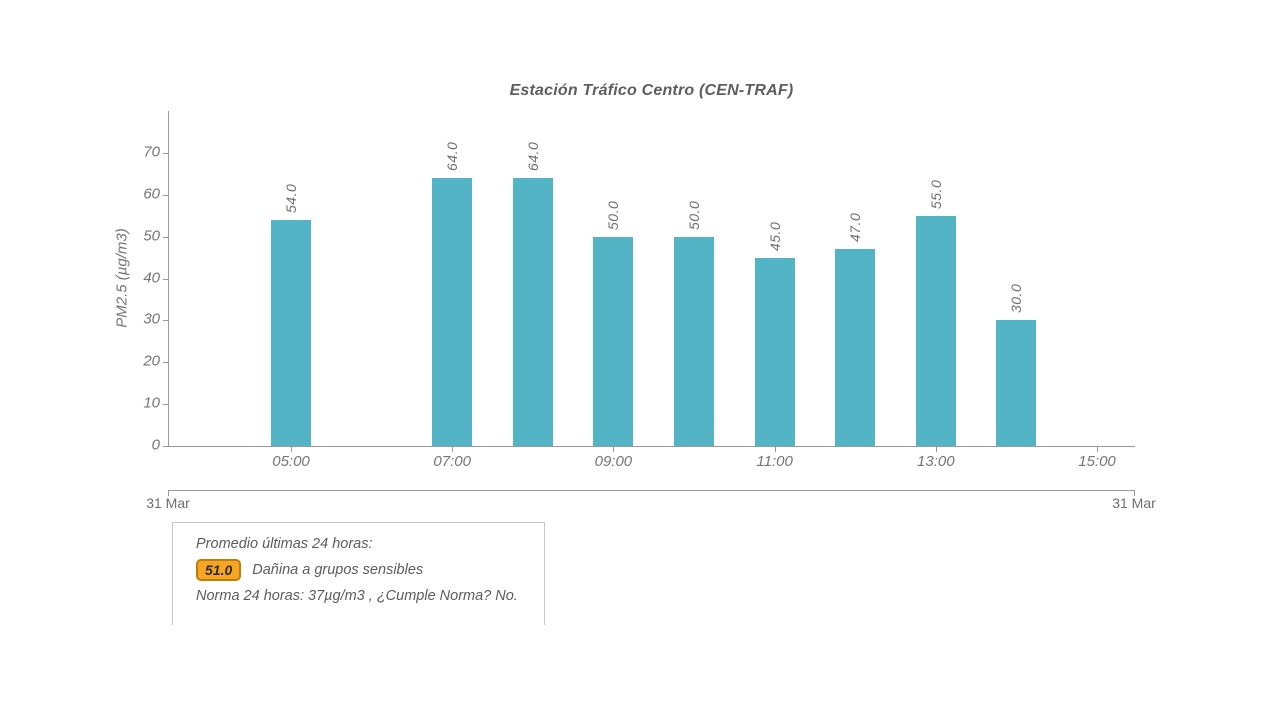 Image resolution: width=1280 pixels, height=720 pixels. I want to click on aqi-value-badge: 51.0, so click(219, 570).